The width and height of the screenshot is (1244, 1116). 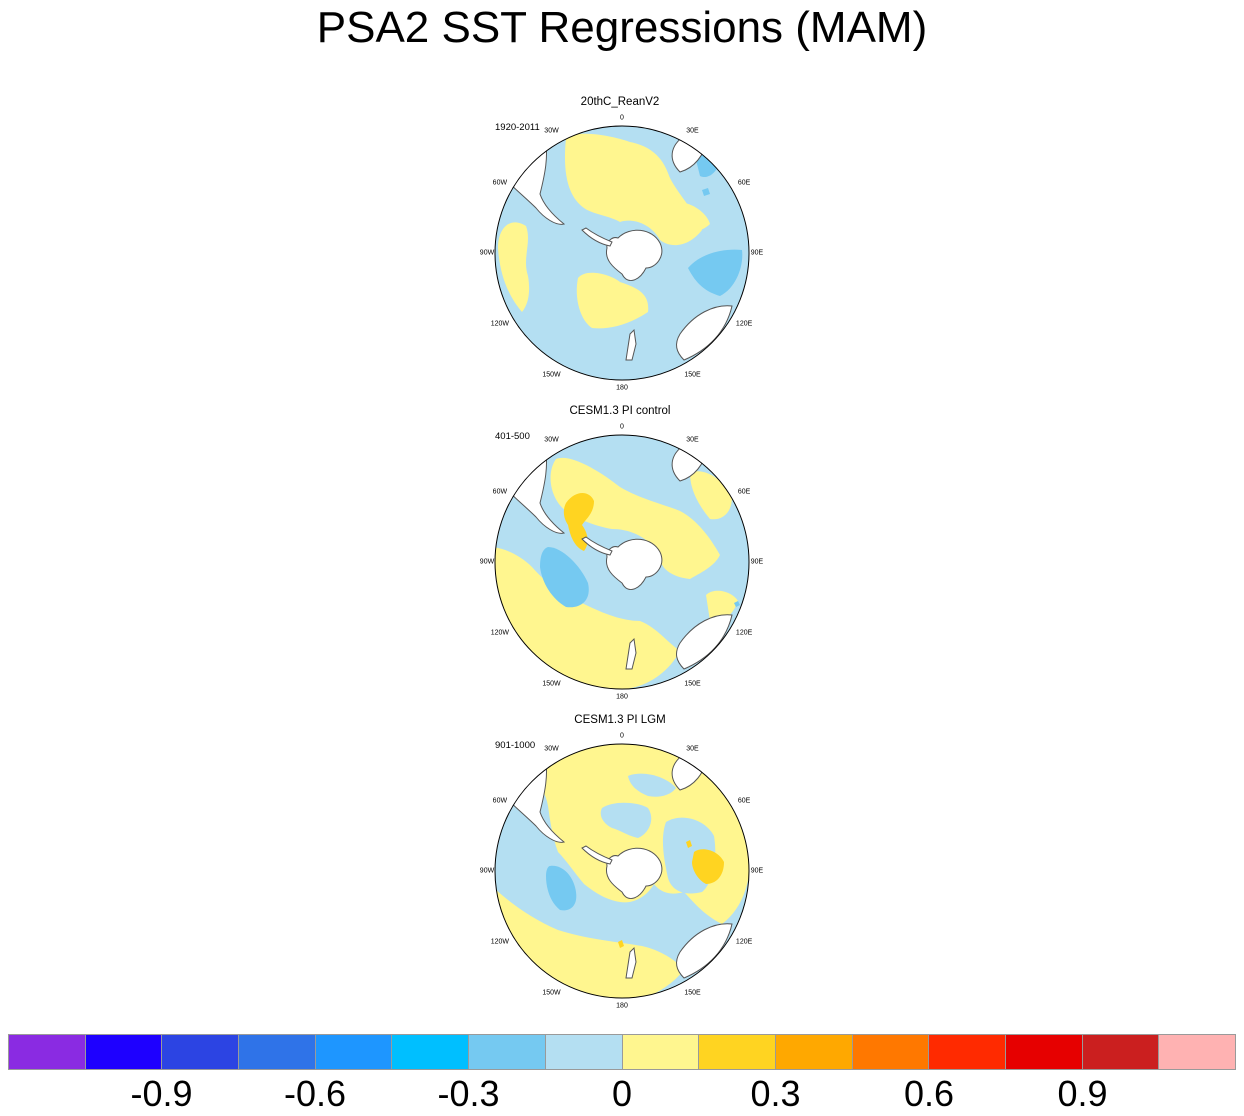 I want to click on panel-title: CESM1.3 PI control, so click(x=620, y=411).